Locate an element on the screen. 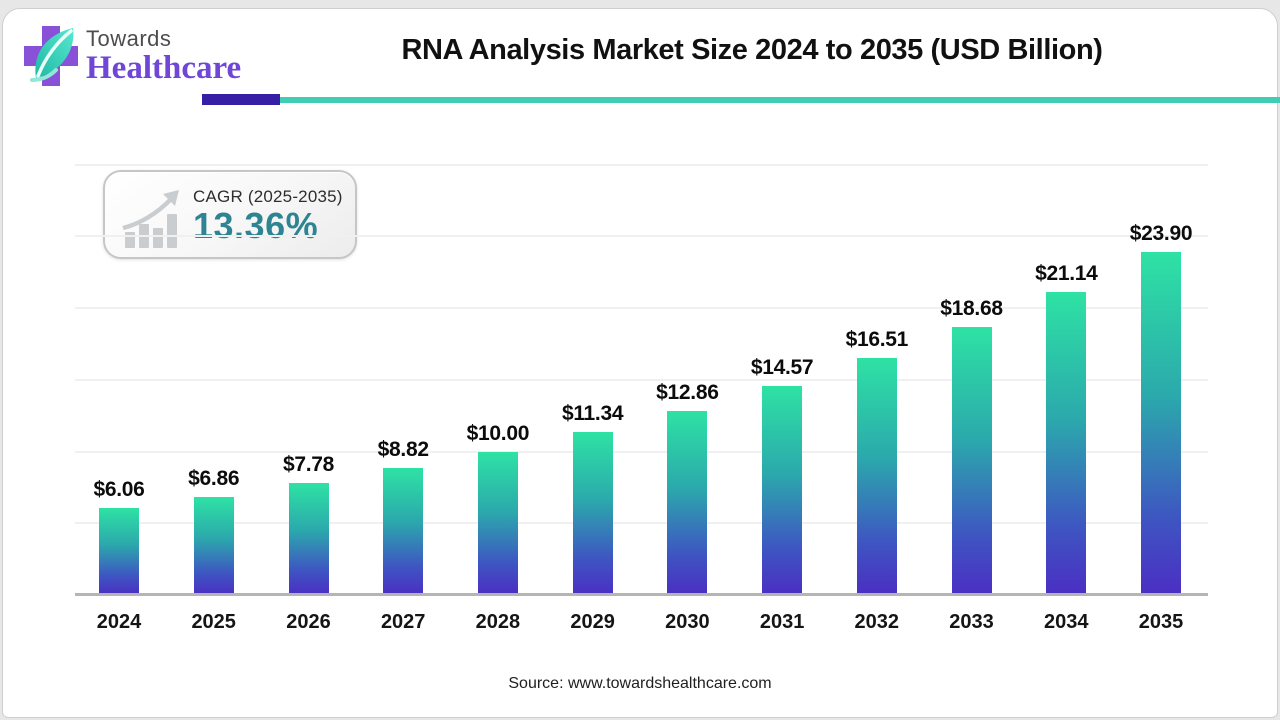  brand-name-bottom: Healthcare is located at coordinates (164, 68).